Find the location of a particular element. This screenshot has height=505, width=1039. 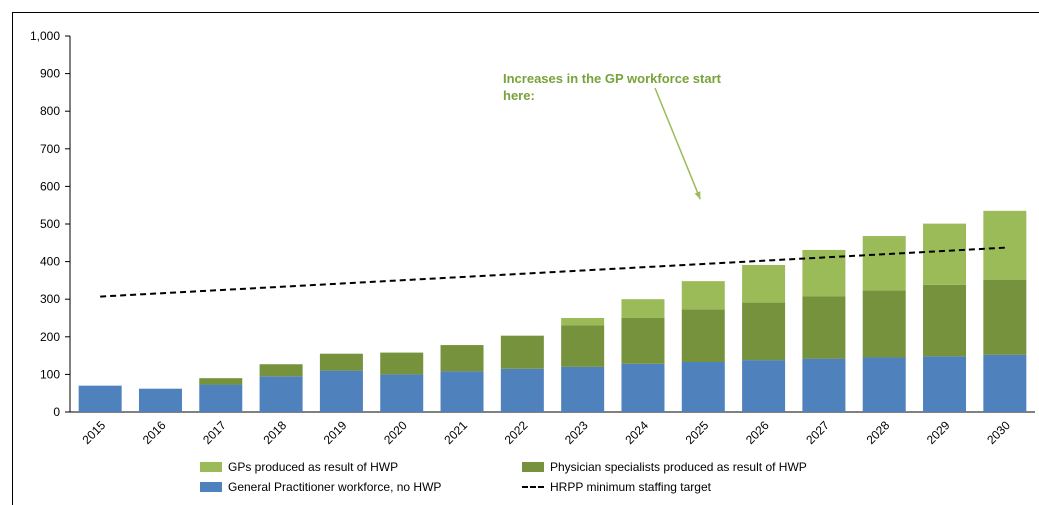

legend-label-gp-hwp: GPs produced as result of HWP is located at coordinates (313, 467).